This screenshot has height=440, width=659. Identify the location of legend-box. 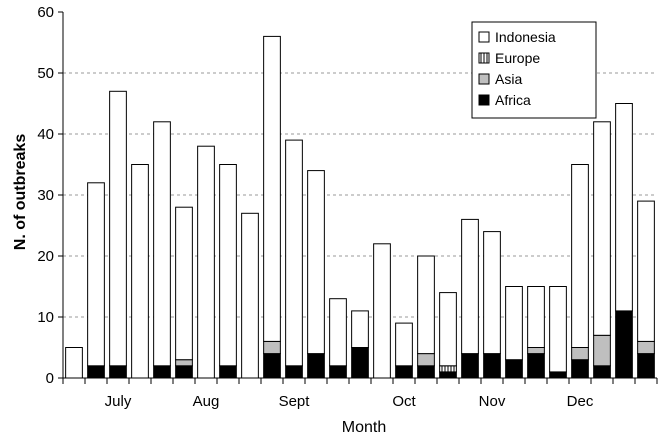
(534, 70).